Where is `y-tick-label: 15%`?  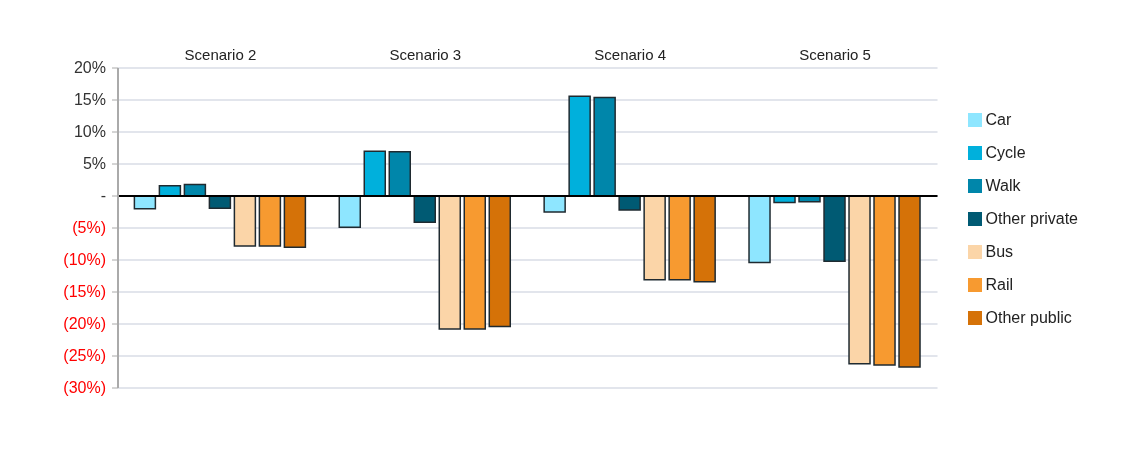
y-tick-label: 15% is located at coordinates (89, 99).